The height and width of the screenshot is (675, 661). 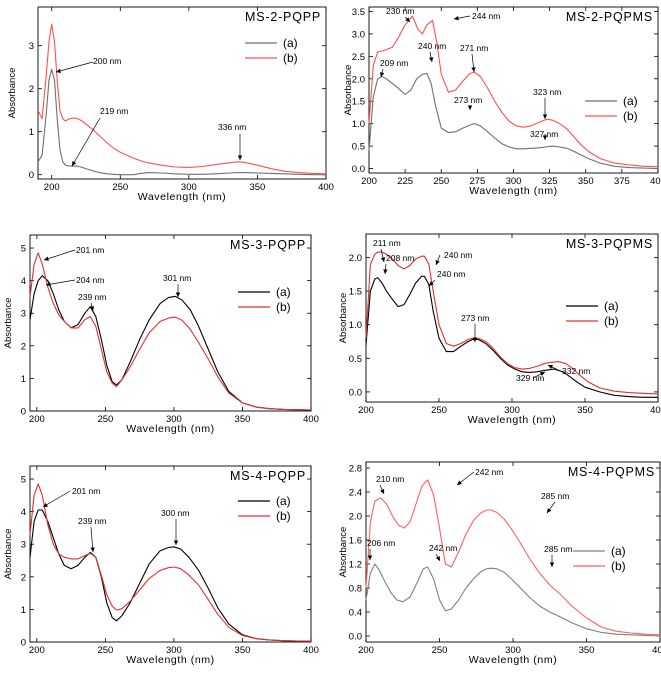 I want to click on panel-title: MS-3-PQPMS, so click(x=609, y=244).